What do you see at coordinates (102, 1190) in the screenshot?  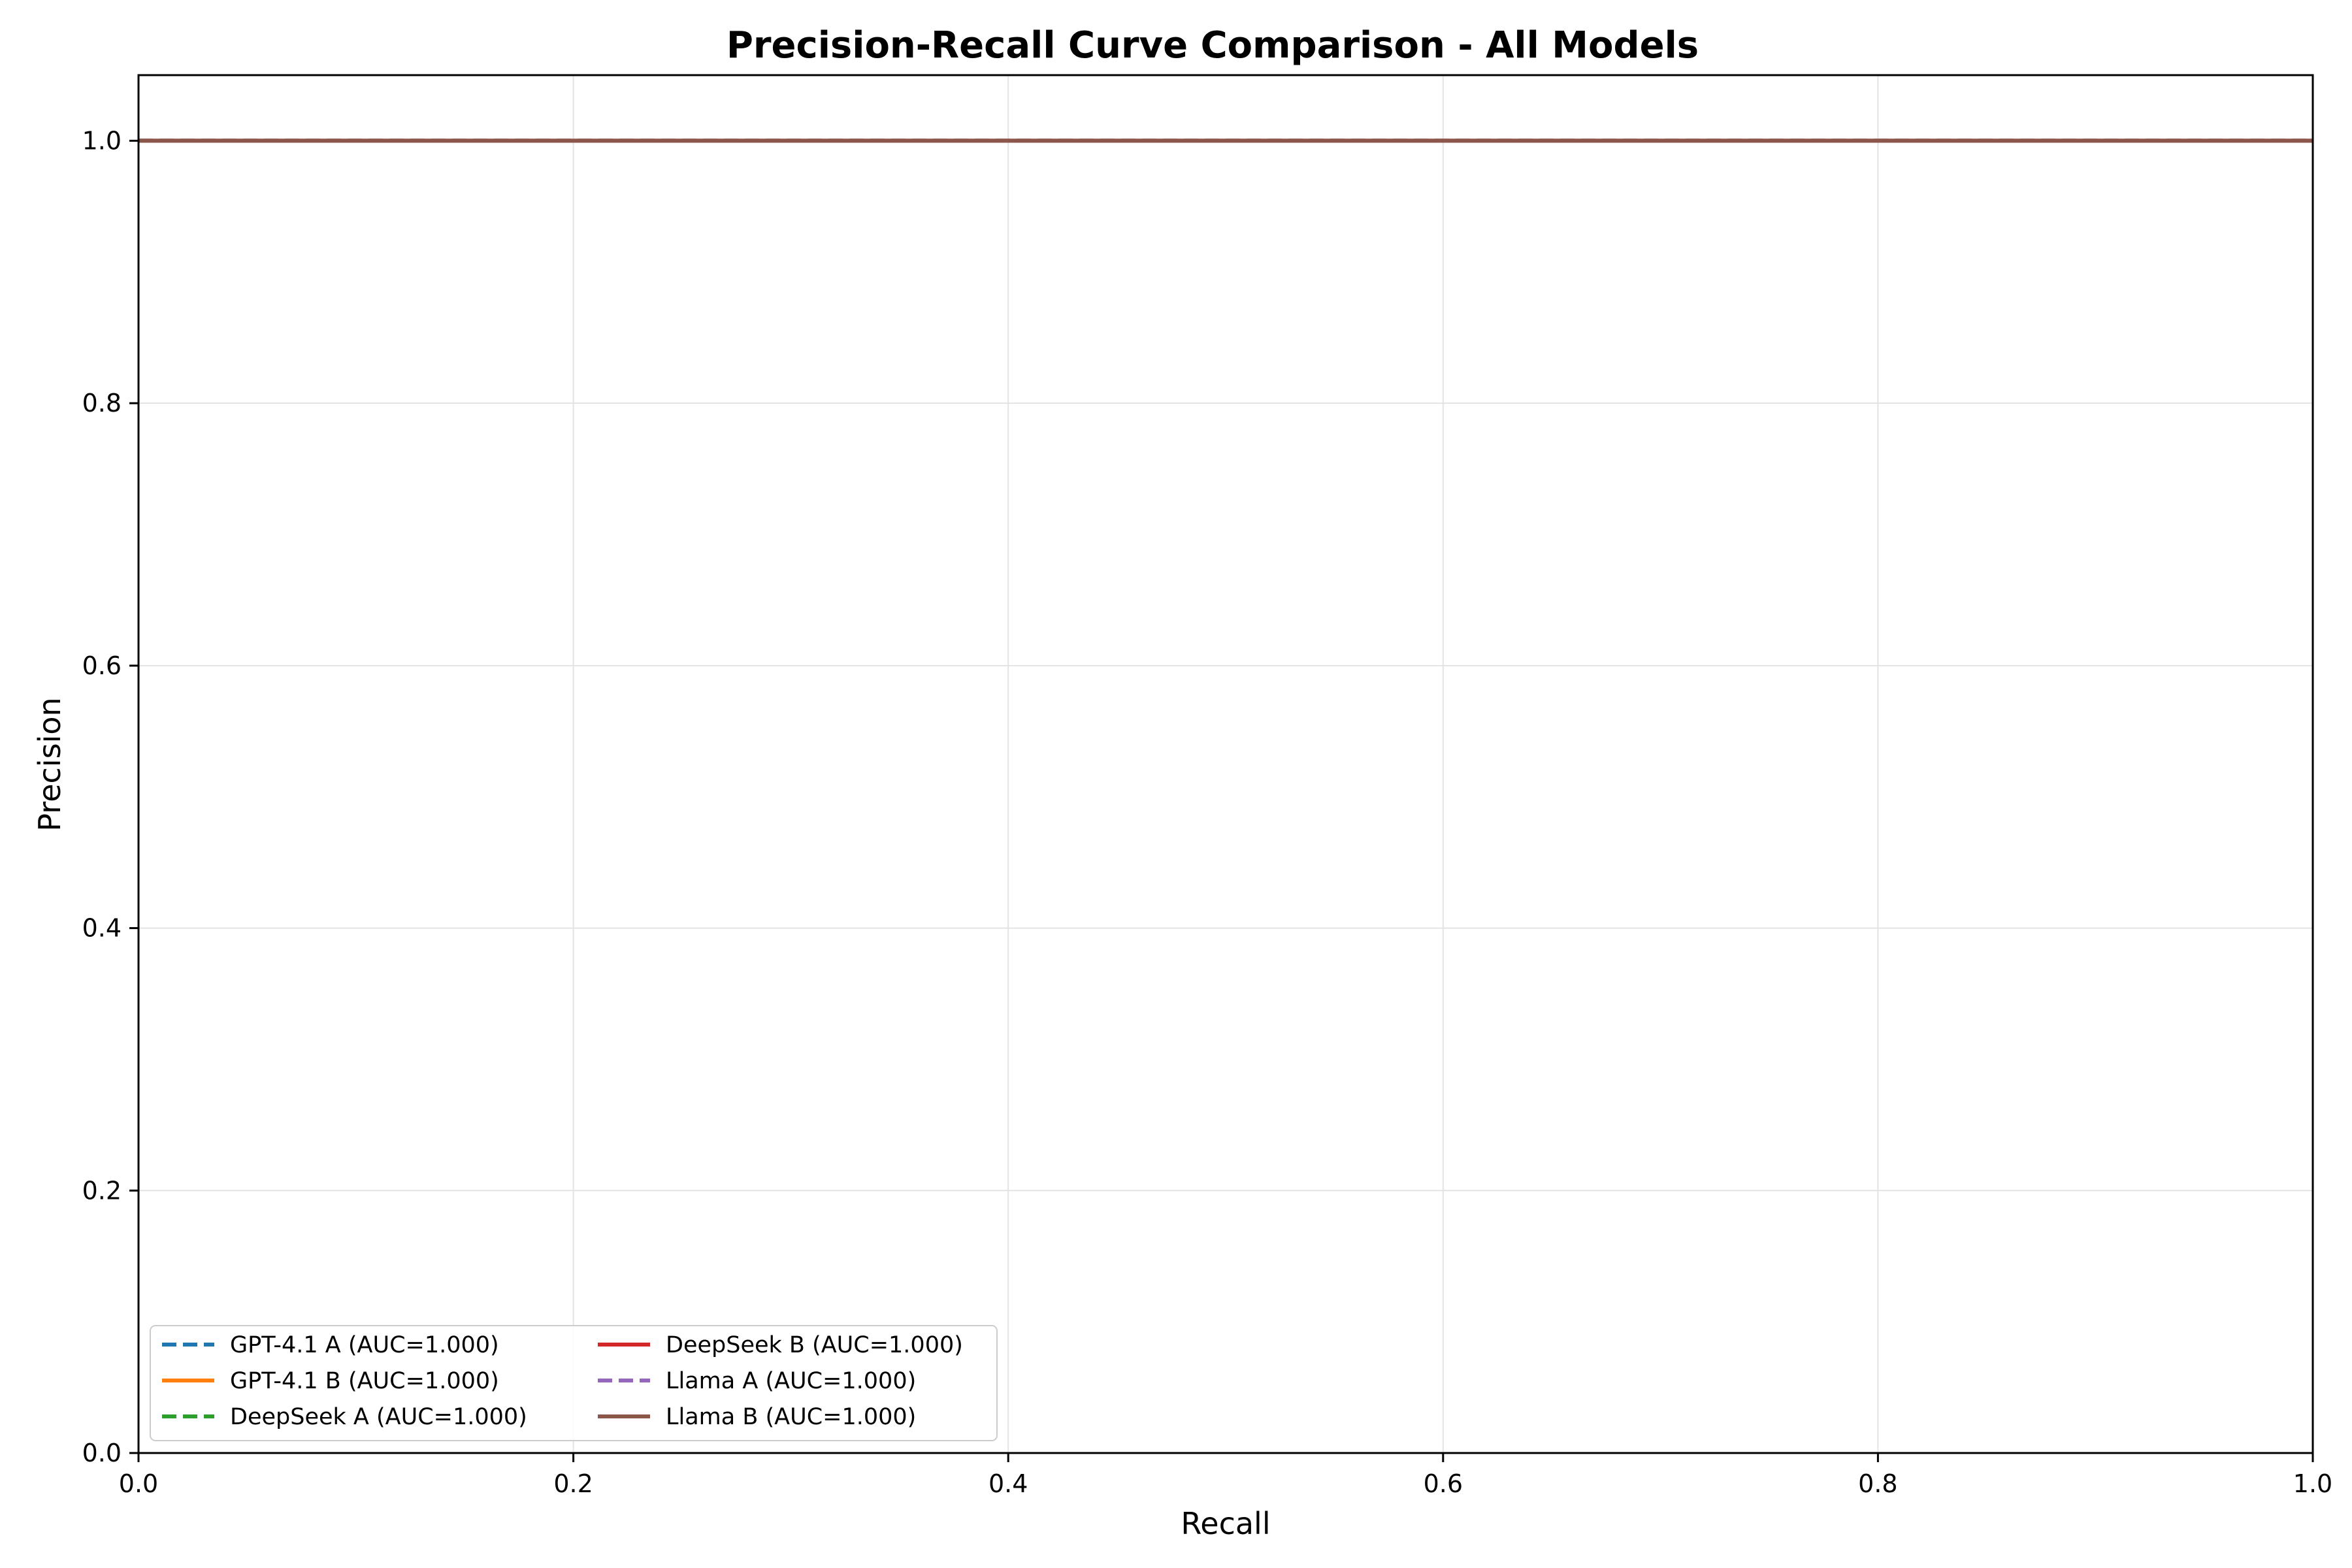 I see `y-tick-label: 0.2` at bounding box center [102, 1190].